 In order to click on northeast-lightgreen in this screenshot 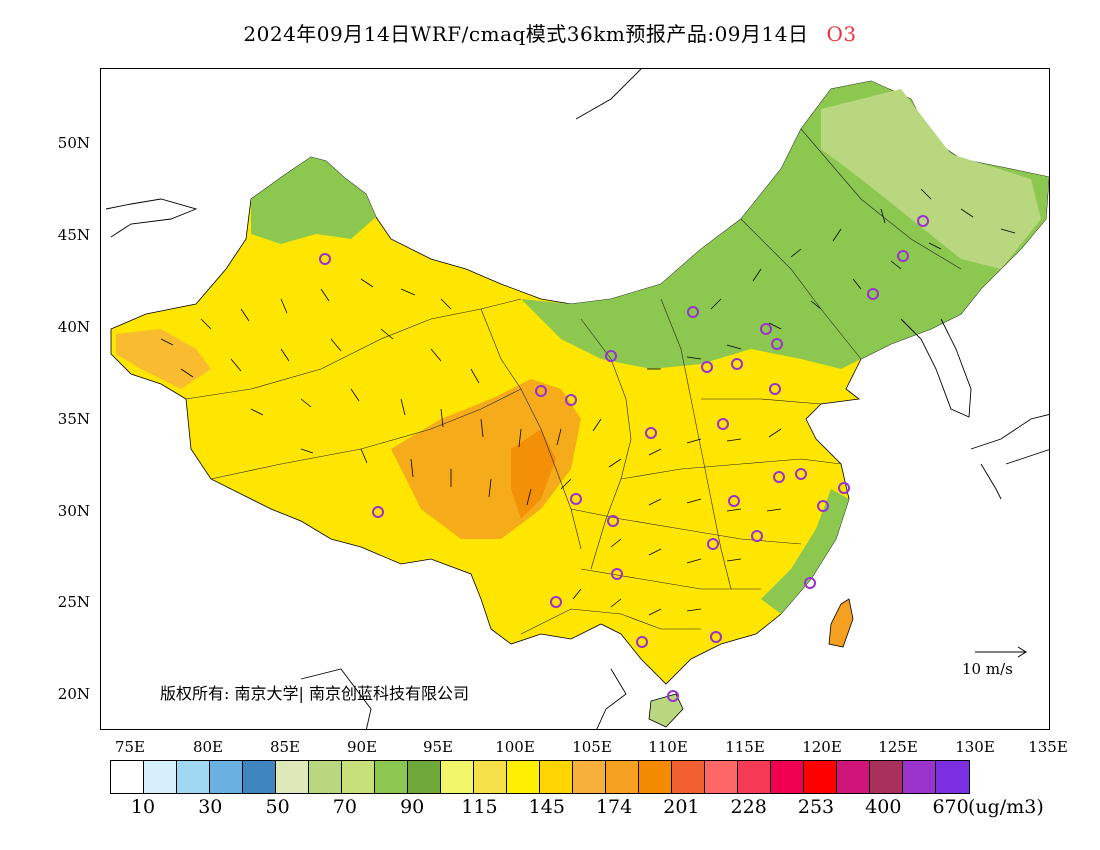, I will do `click(931, 179)`.